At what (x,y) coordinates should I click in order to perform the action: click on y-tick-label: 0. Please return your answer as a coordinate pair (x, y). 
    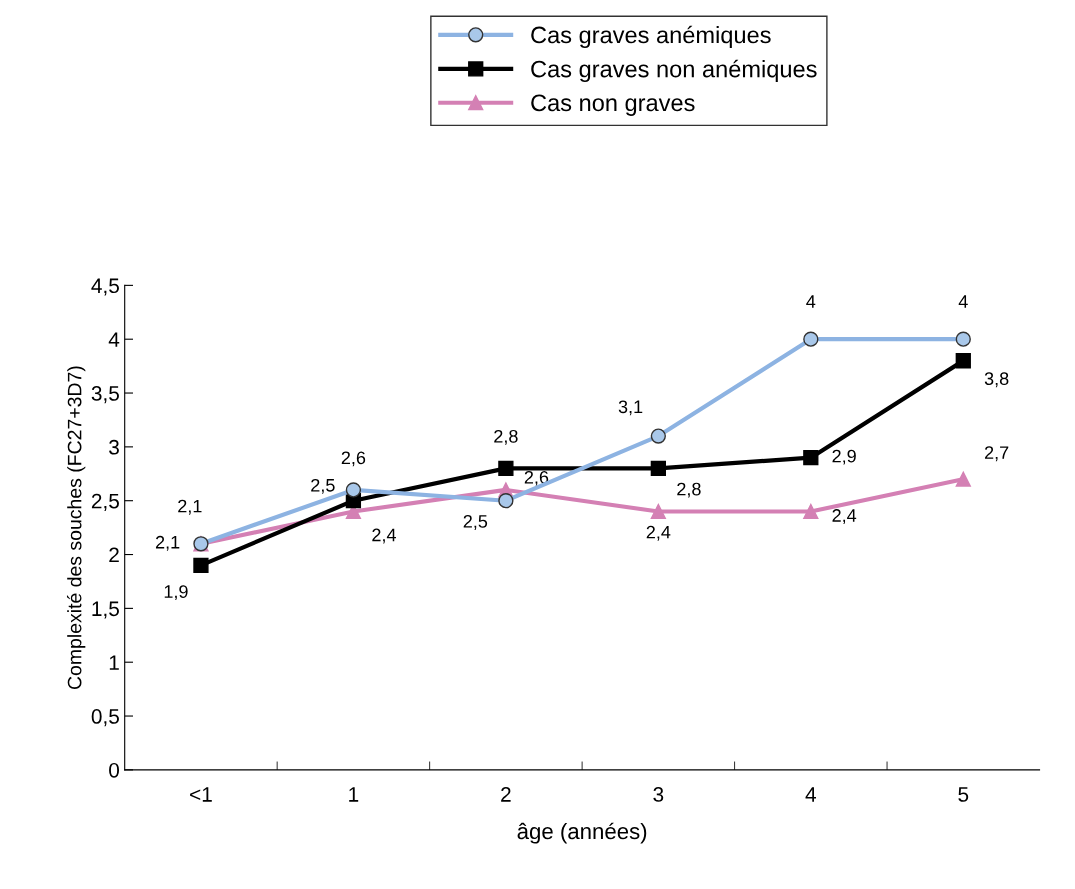
    Looking at the image, I should click on (114, 770).